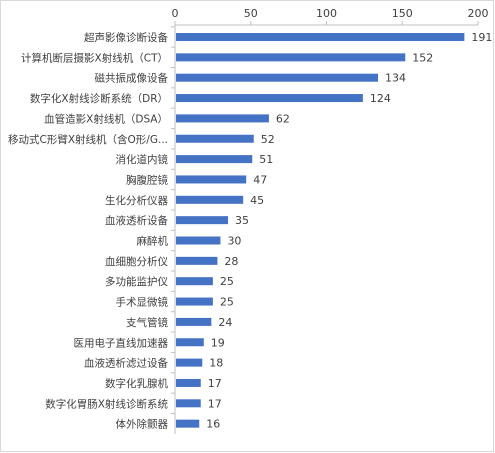  What do you see at coordinates (251, 13) in the screenshot?
I see `x-tick-label: 50` at bounding box center [251, 13].